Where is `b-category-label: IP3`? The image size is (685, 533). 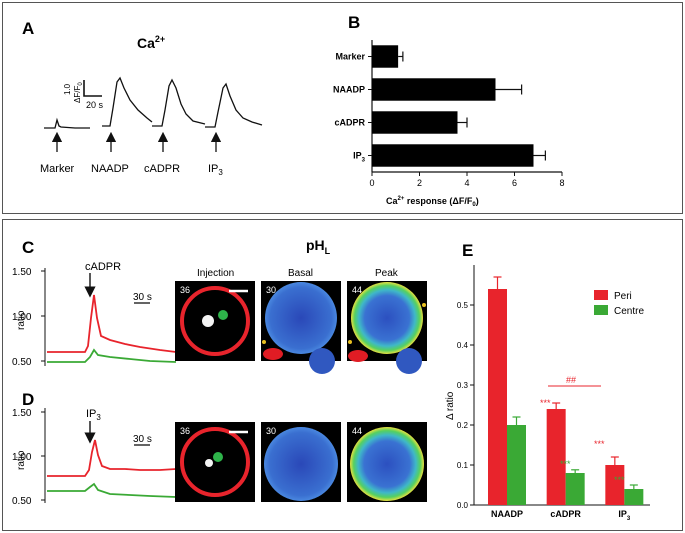 b-category-label: IP3 is located at coordinates (359, 157).